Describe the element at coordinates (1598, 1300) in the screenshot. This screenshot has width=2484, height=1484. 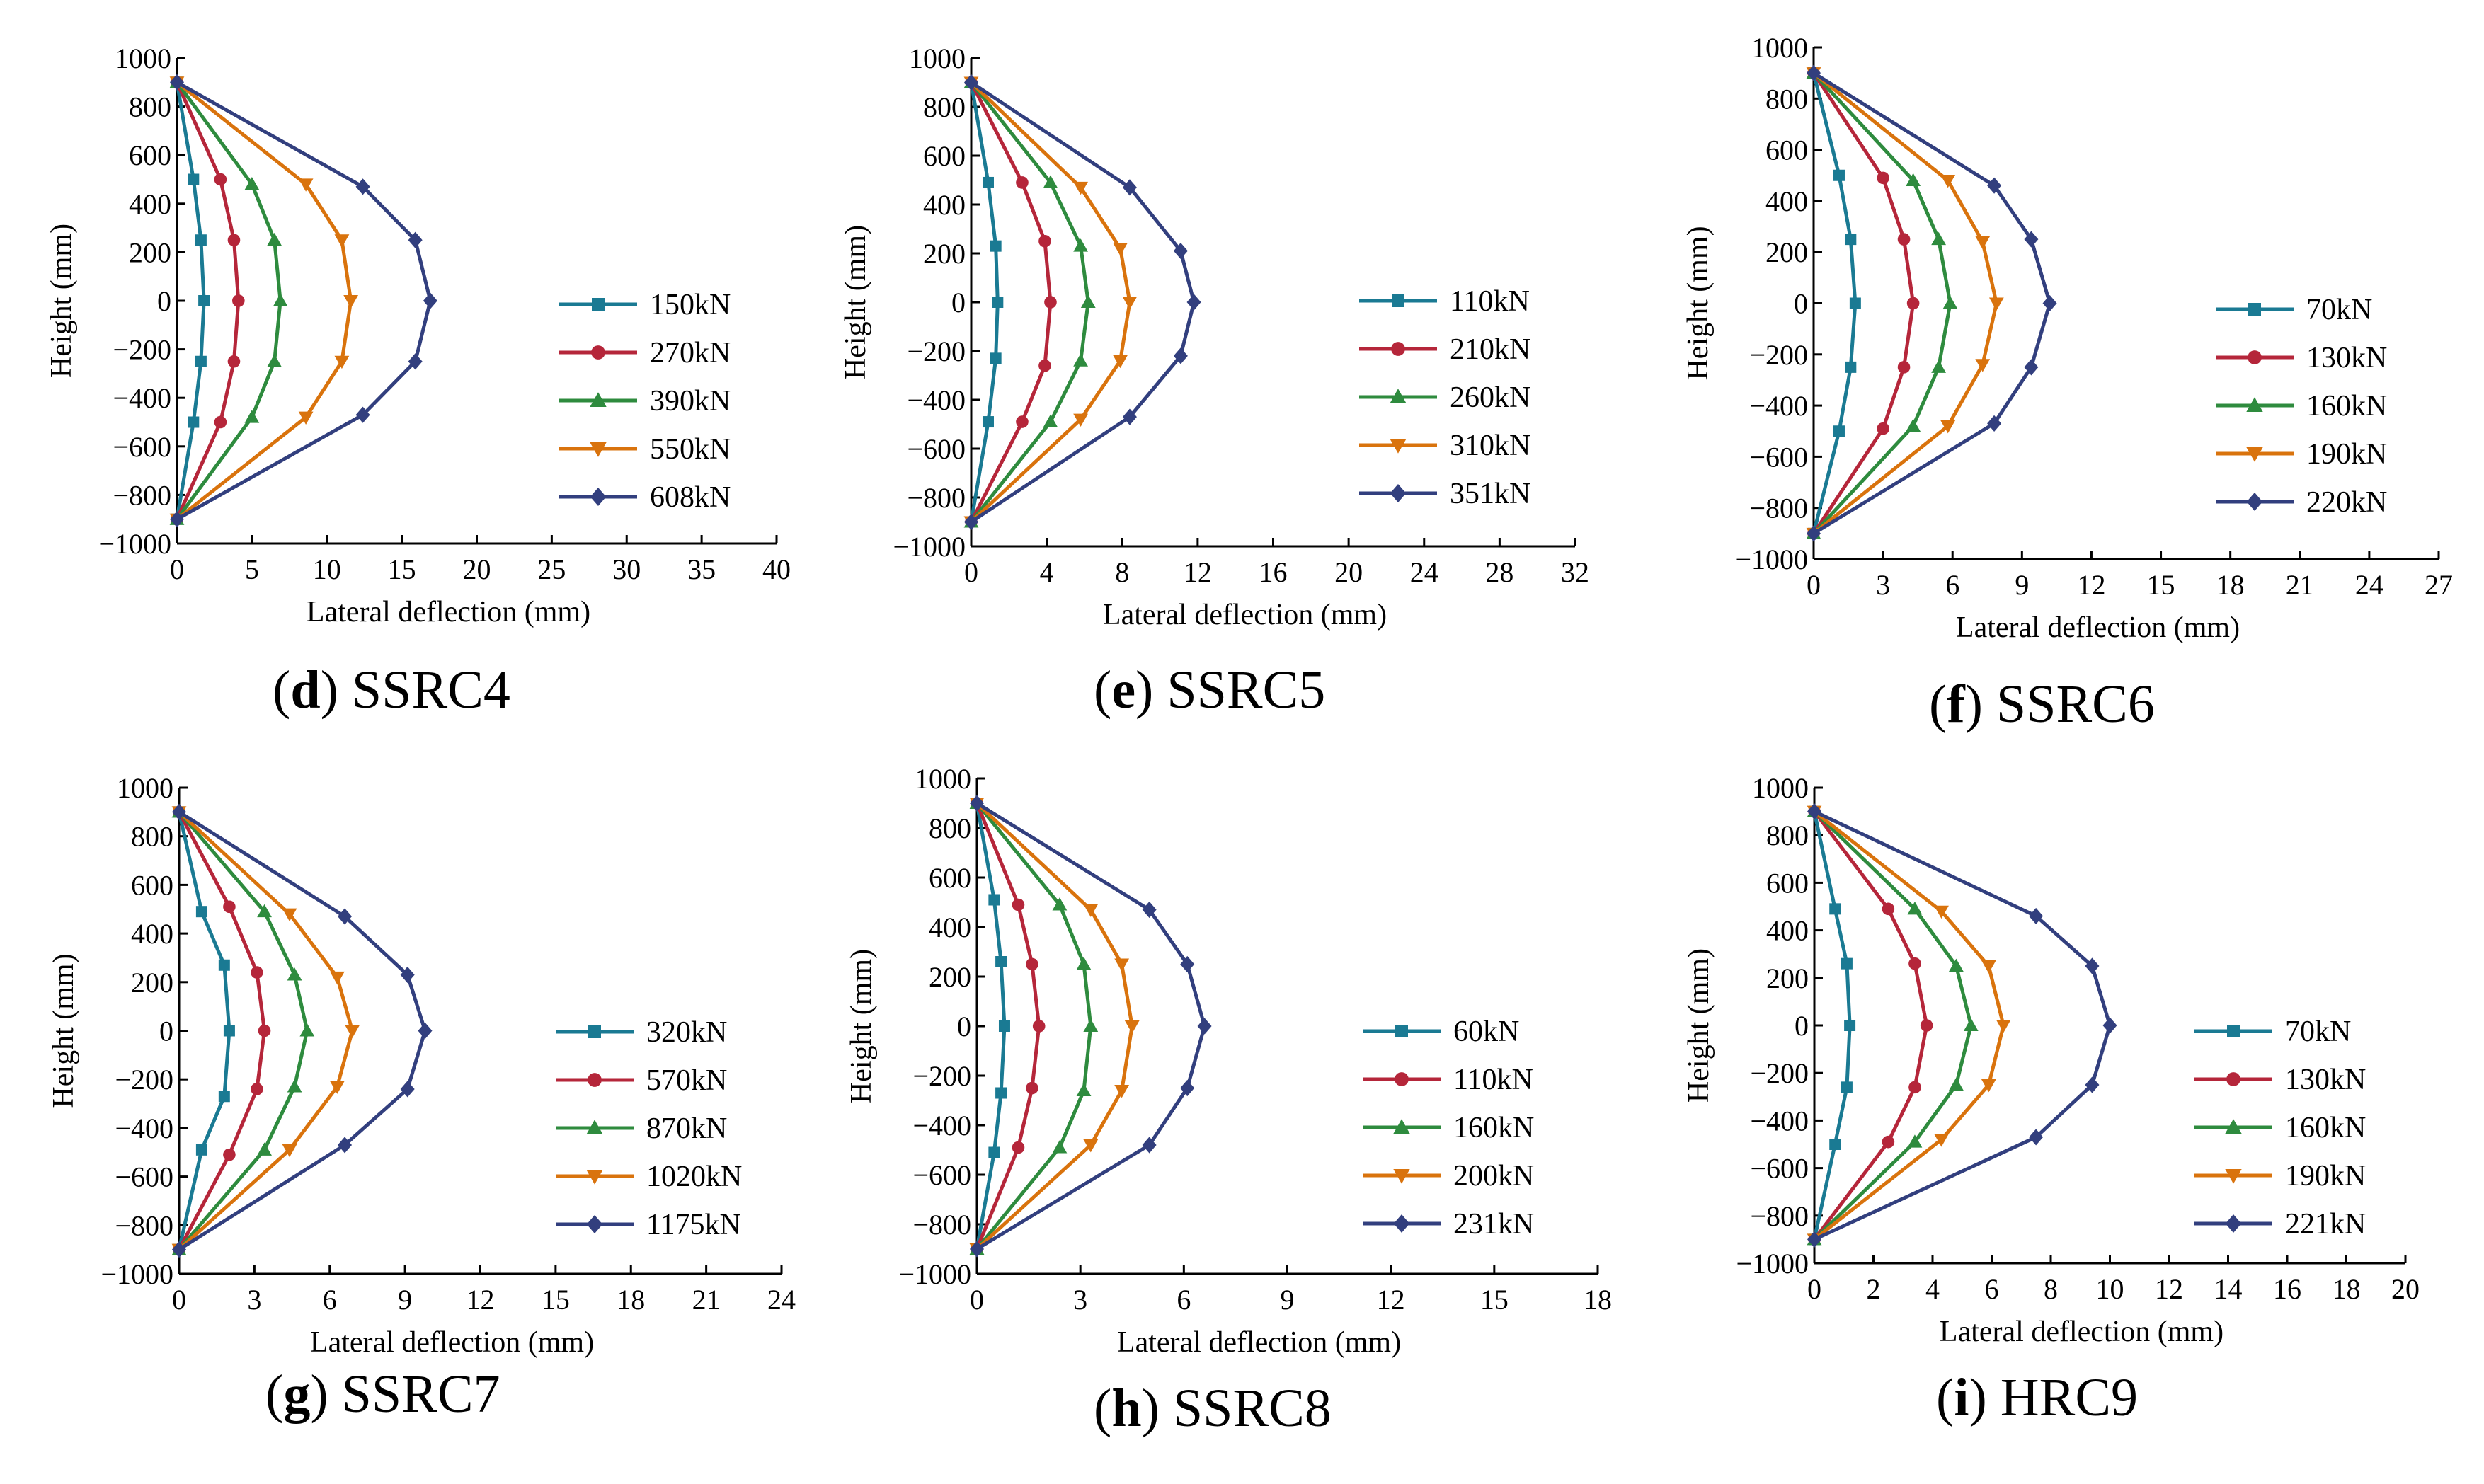
I see `x-tick-label: 18` at that location.